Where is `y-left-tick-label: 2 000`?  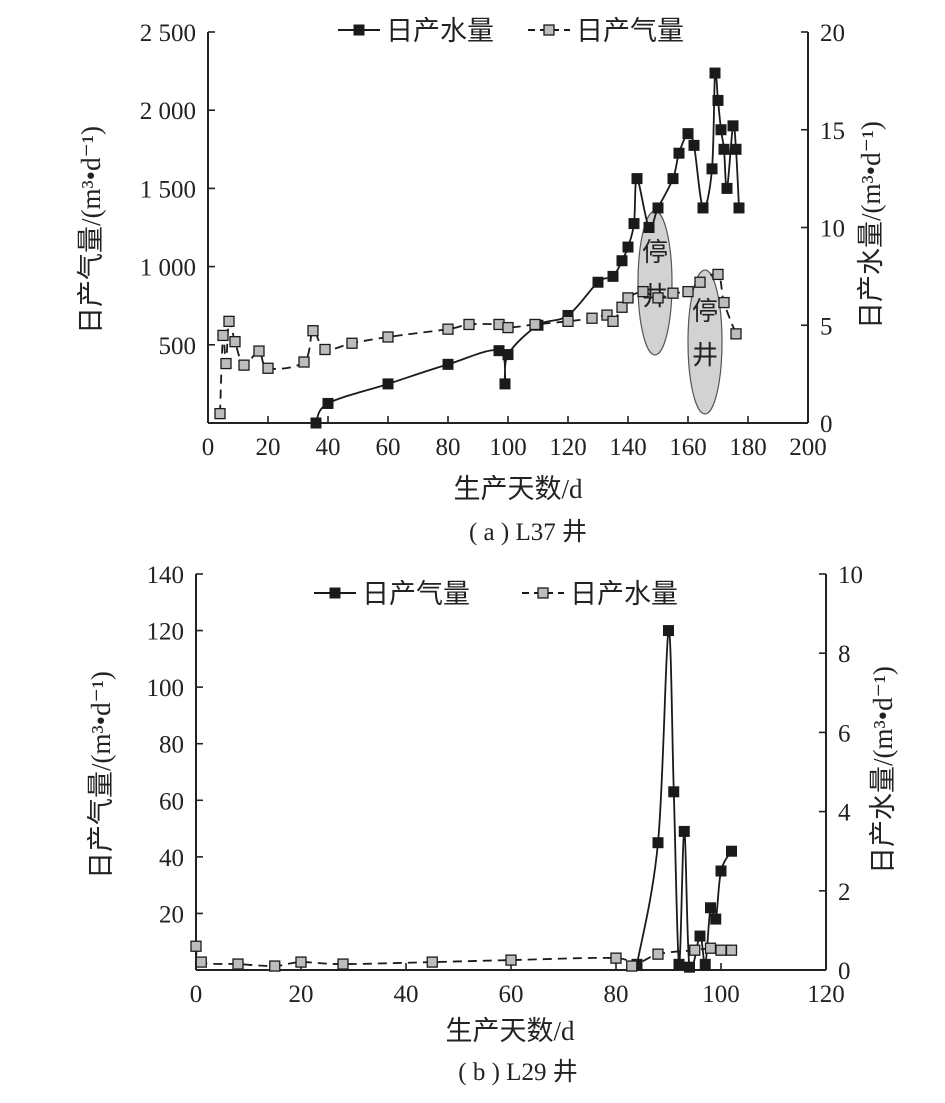
y-left-tick-label: 2 000 is located at coordinates (168, 111).